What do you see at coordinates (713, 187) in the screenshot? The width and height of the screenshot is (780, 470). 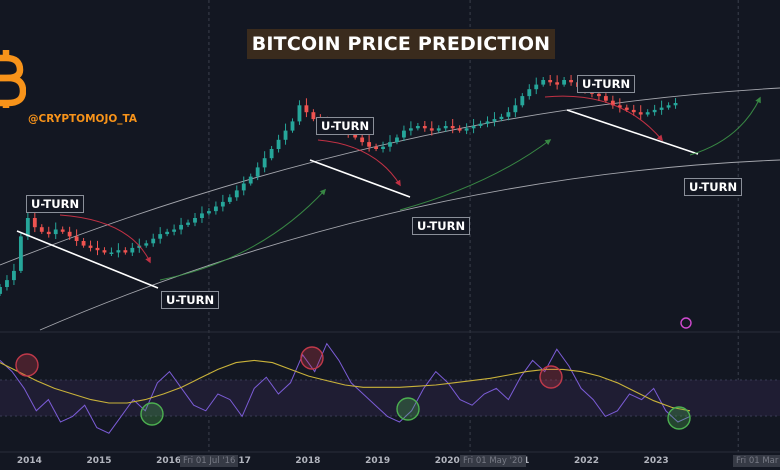 I see `uturn-label-2023-bottom: U-TURN` at bounding box center [713, 187].